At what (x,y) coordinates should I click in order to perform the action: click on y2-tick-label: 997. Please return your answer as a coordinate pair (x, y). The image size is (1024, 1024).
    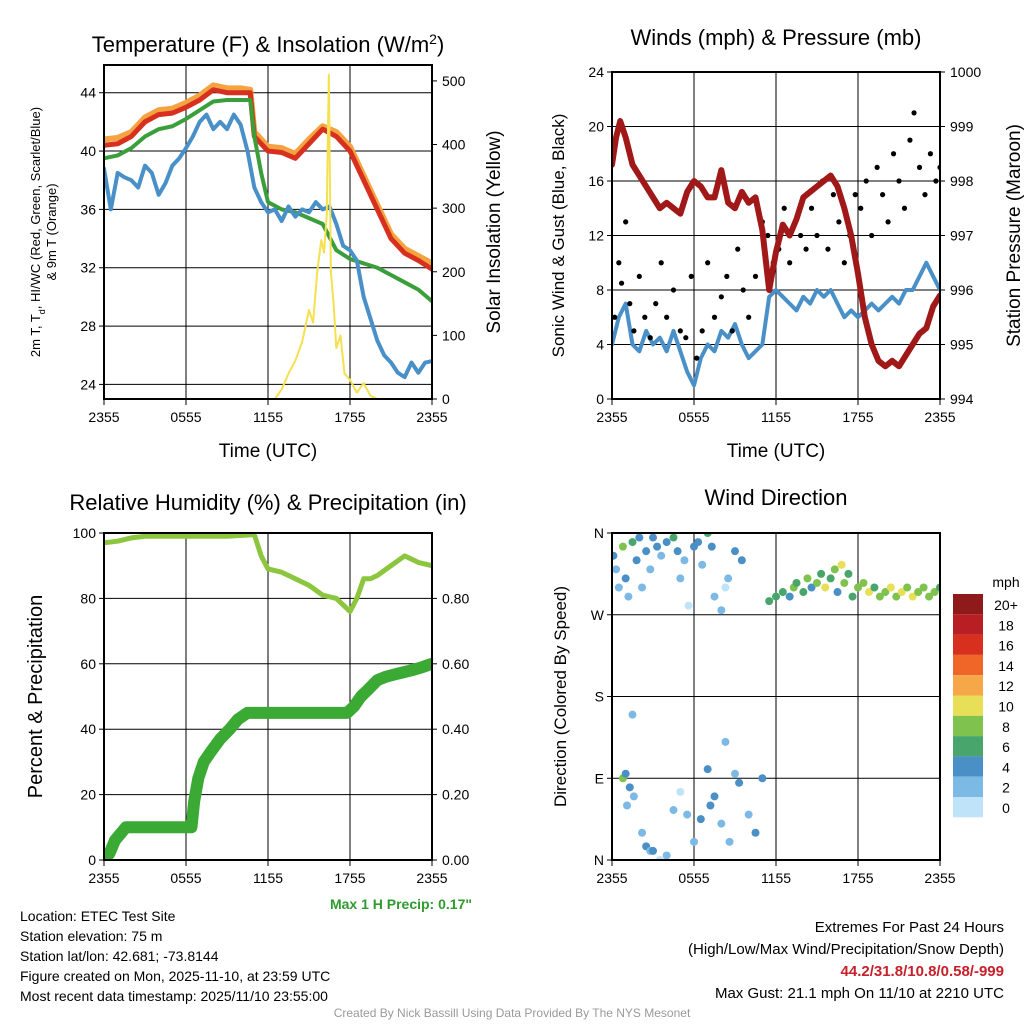
    Looking at the image, I should click on (962, 236).